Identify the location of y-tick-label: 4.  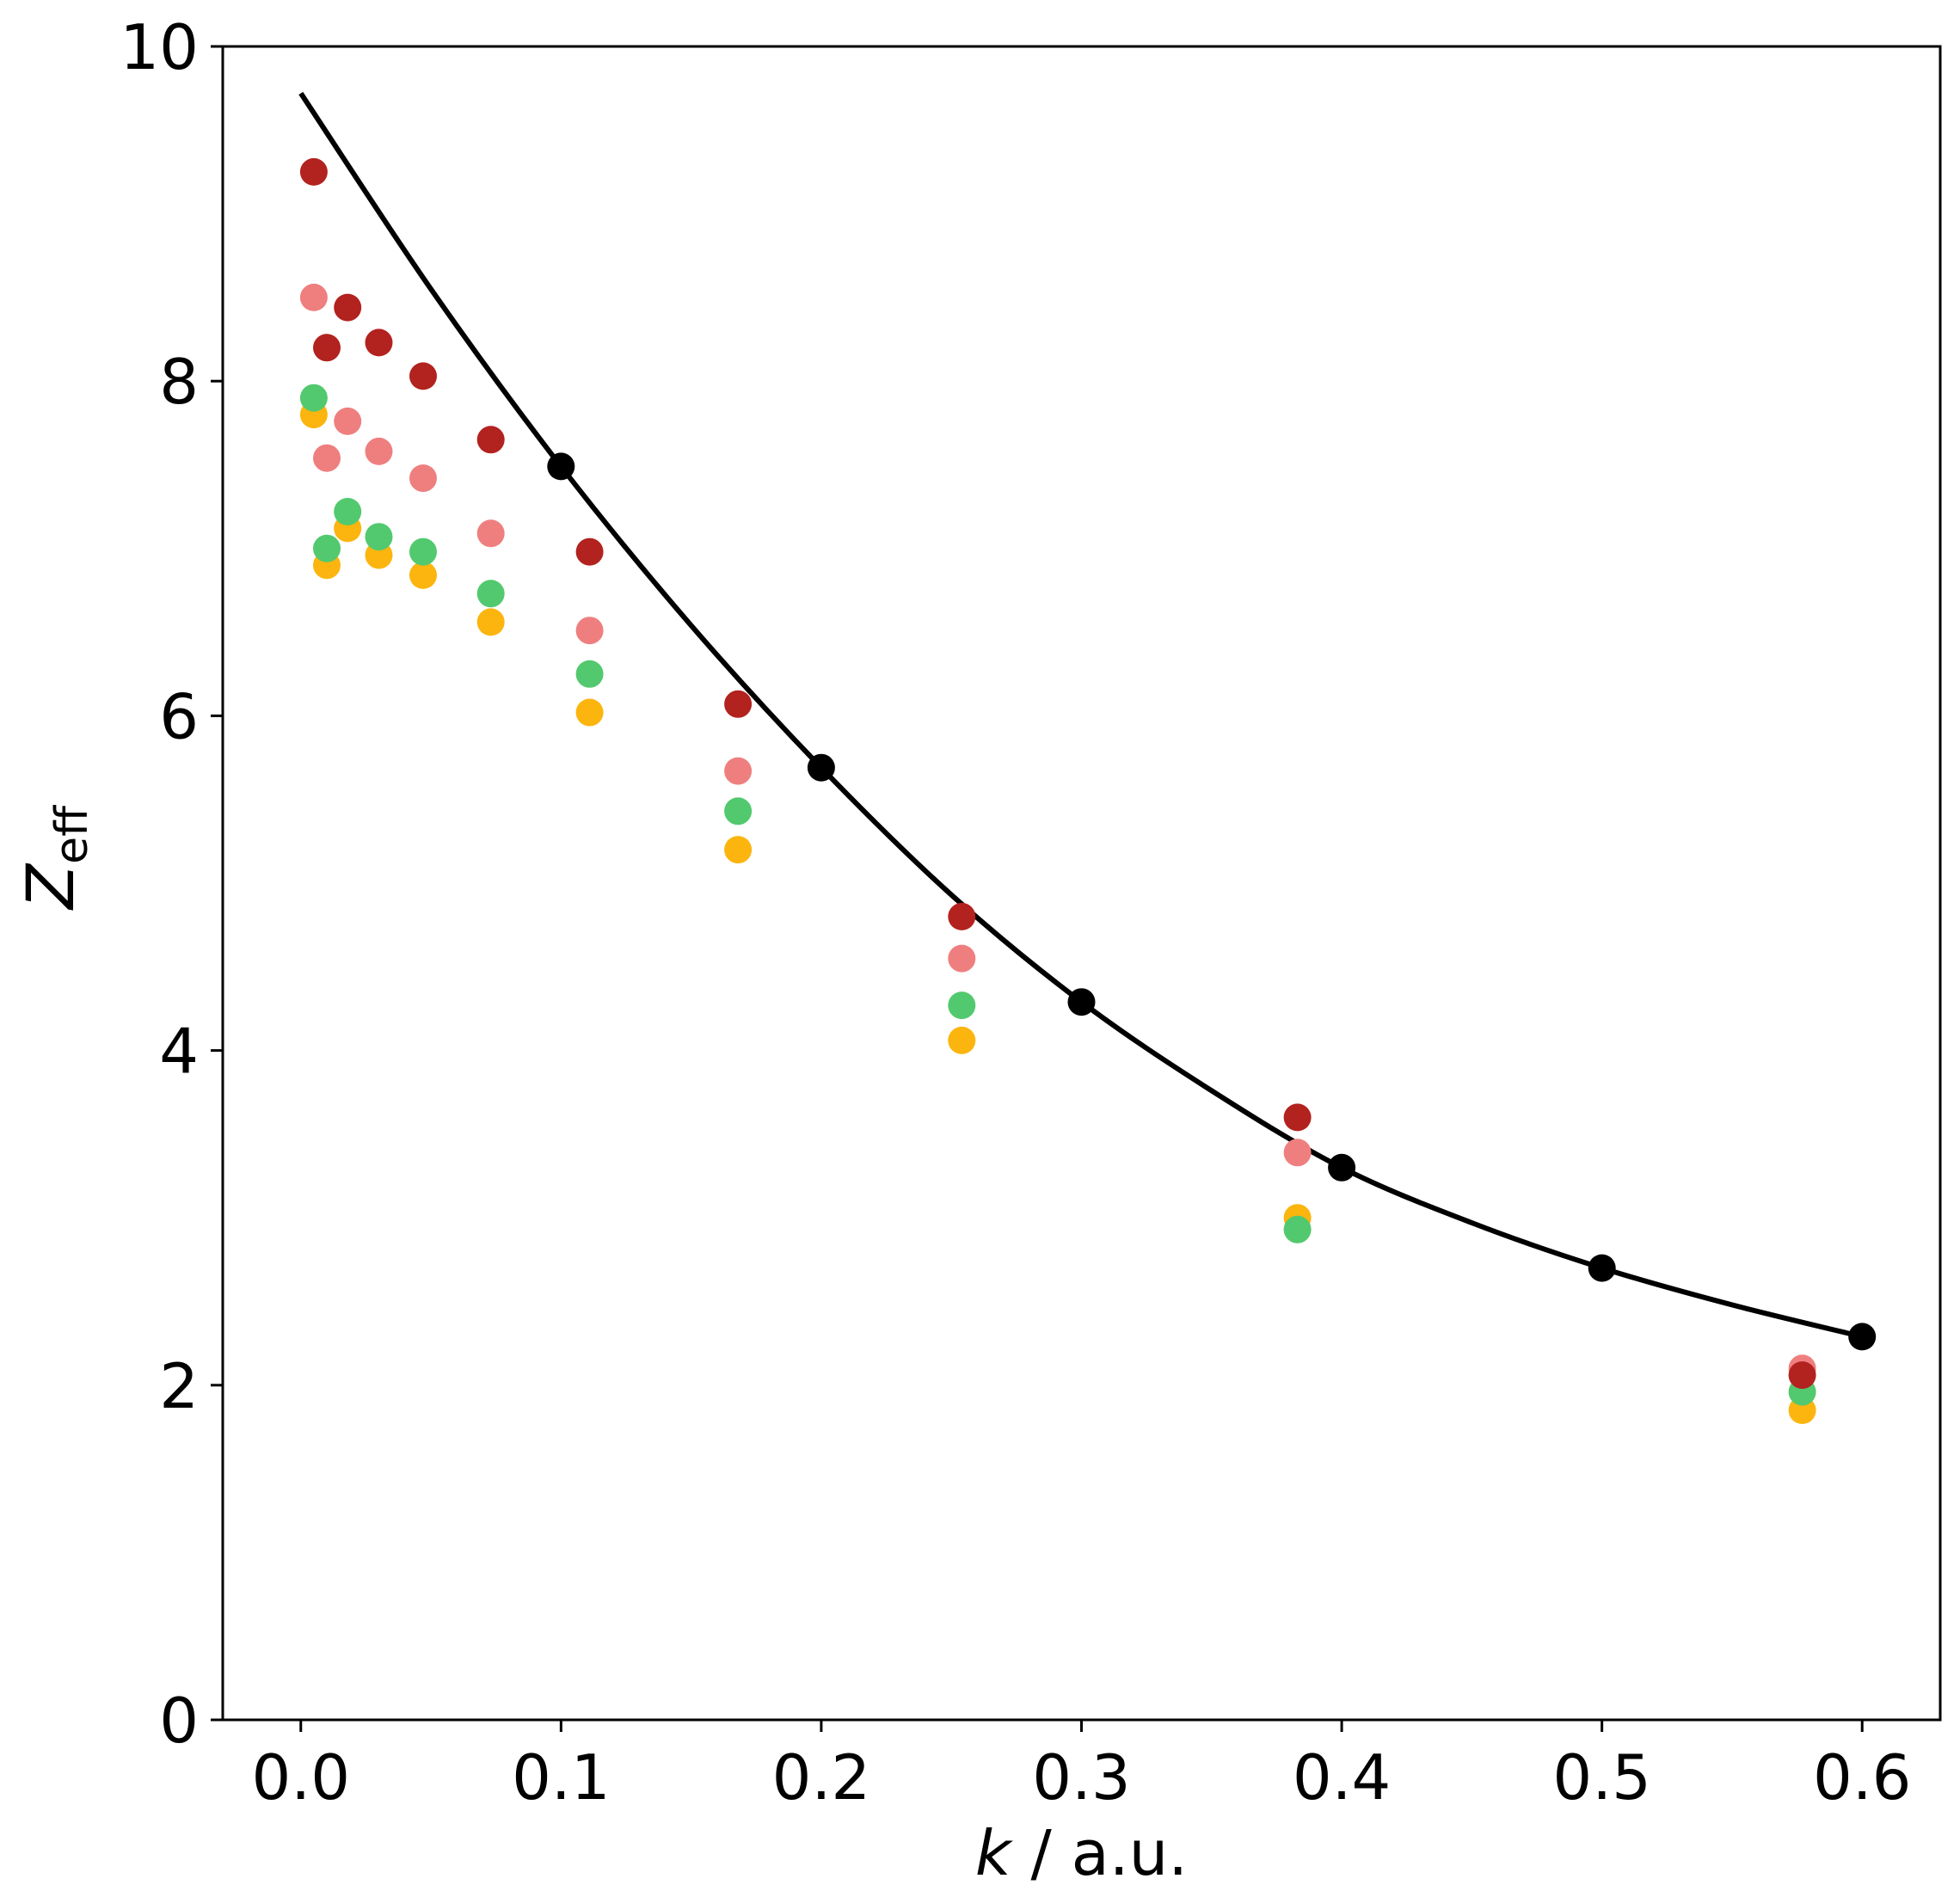
(179, 1052).